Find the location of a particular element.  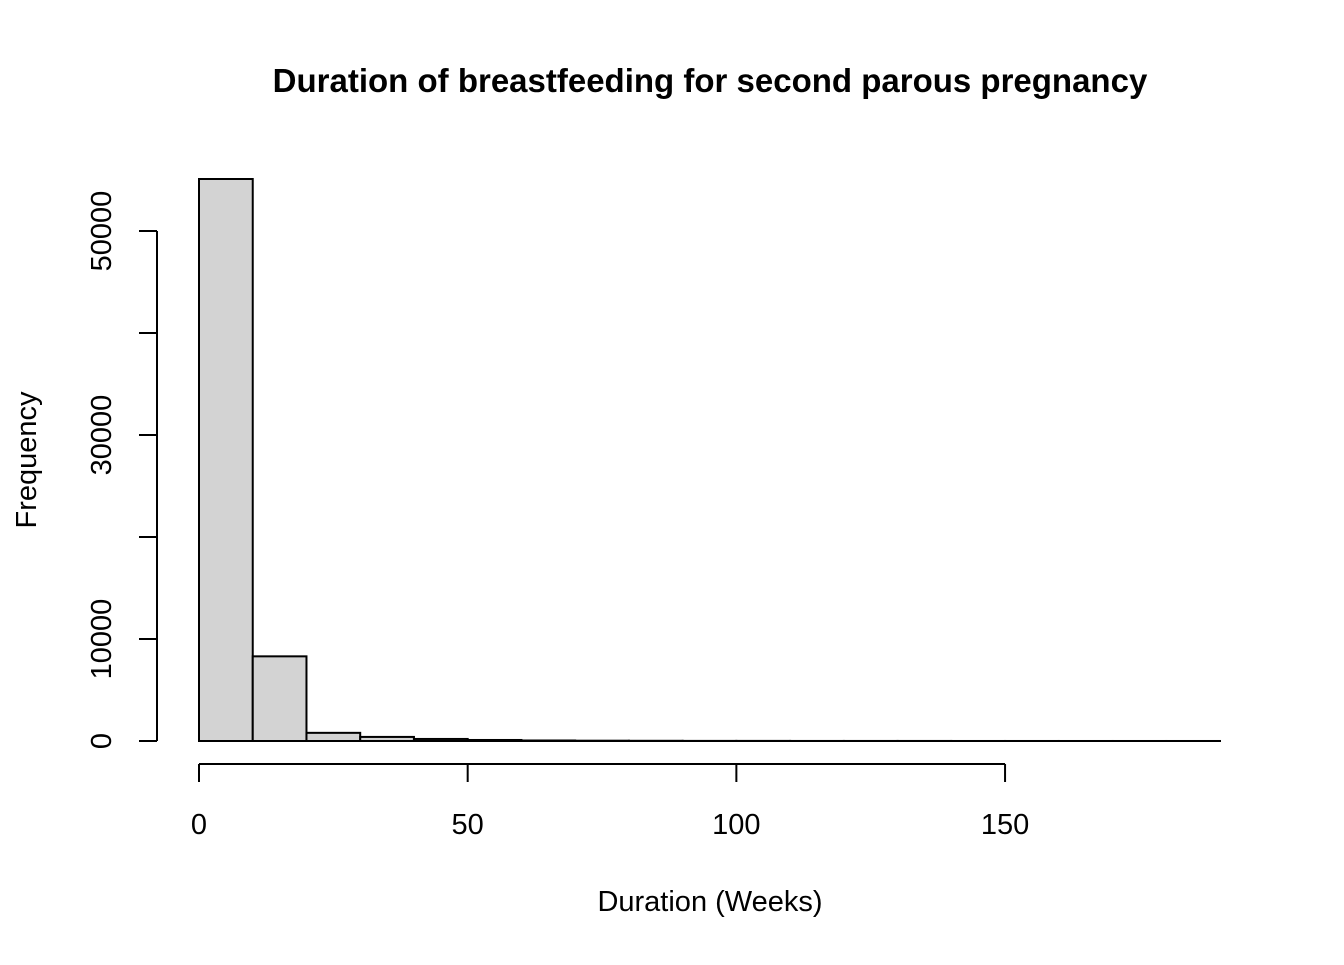

x-tick-label: 50 is located at coordinates (468, 825).